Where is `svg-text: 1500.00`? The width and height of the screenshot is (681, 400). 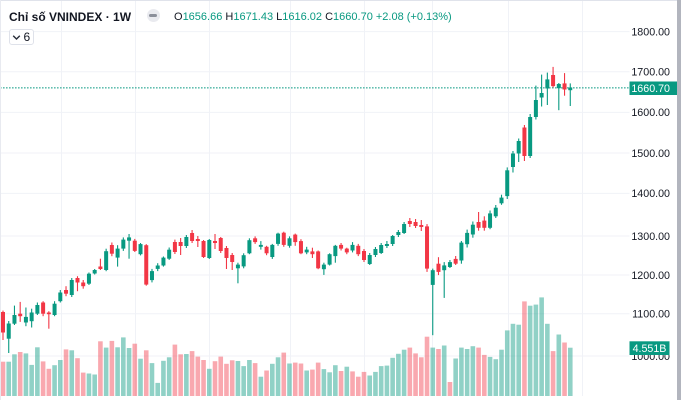
svg-text: 1500.00 is located at coordinates (650, 154).